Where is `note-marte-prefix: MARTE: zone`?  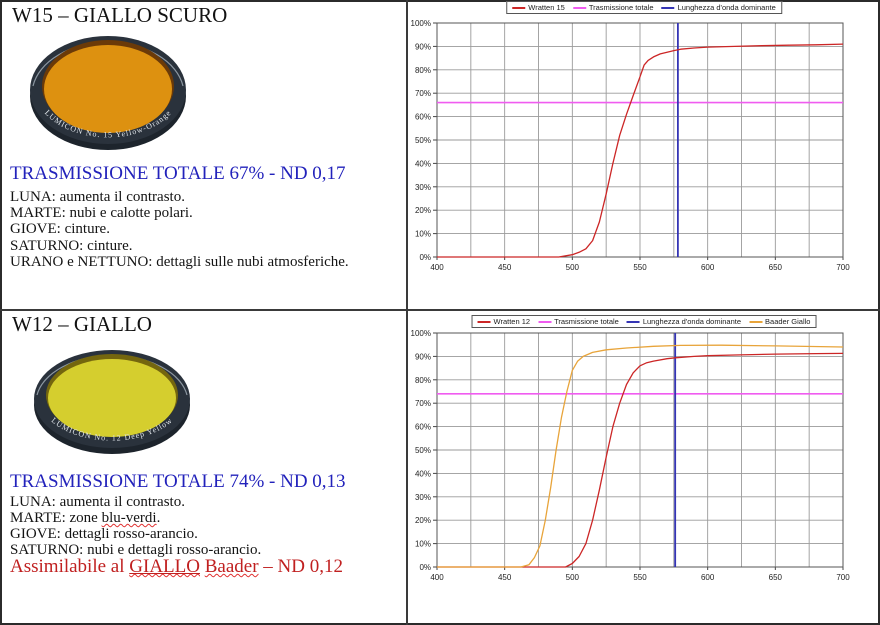 note-marte-prefix: MARTE: zone is located at coordinates (56, 518).